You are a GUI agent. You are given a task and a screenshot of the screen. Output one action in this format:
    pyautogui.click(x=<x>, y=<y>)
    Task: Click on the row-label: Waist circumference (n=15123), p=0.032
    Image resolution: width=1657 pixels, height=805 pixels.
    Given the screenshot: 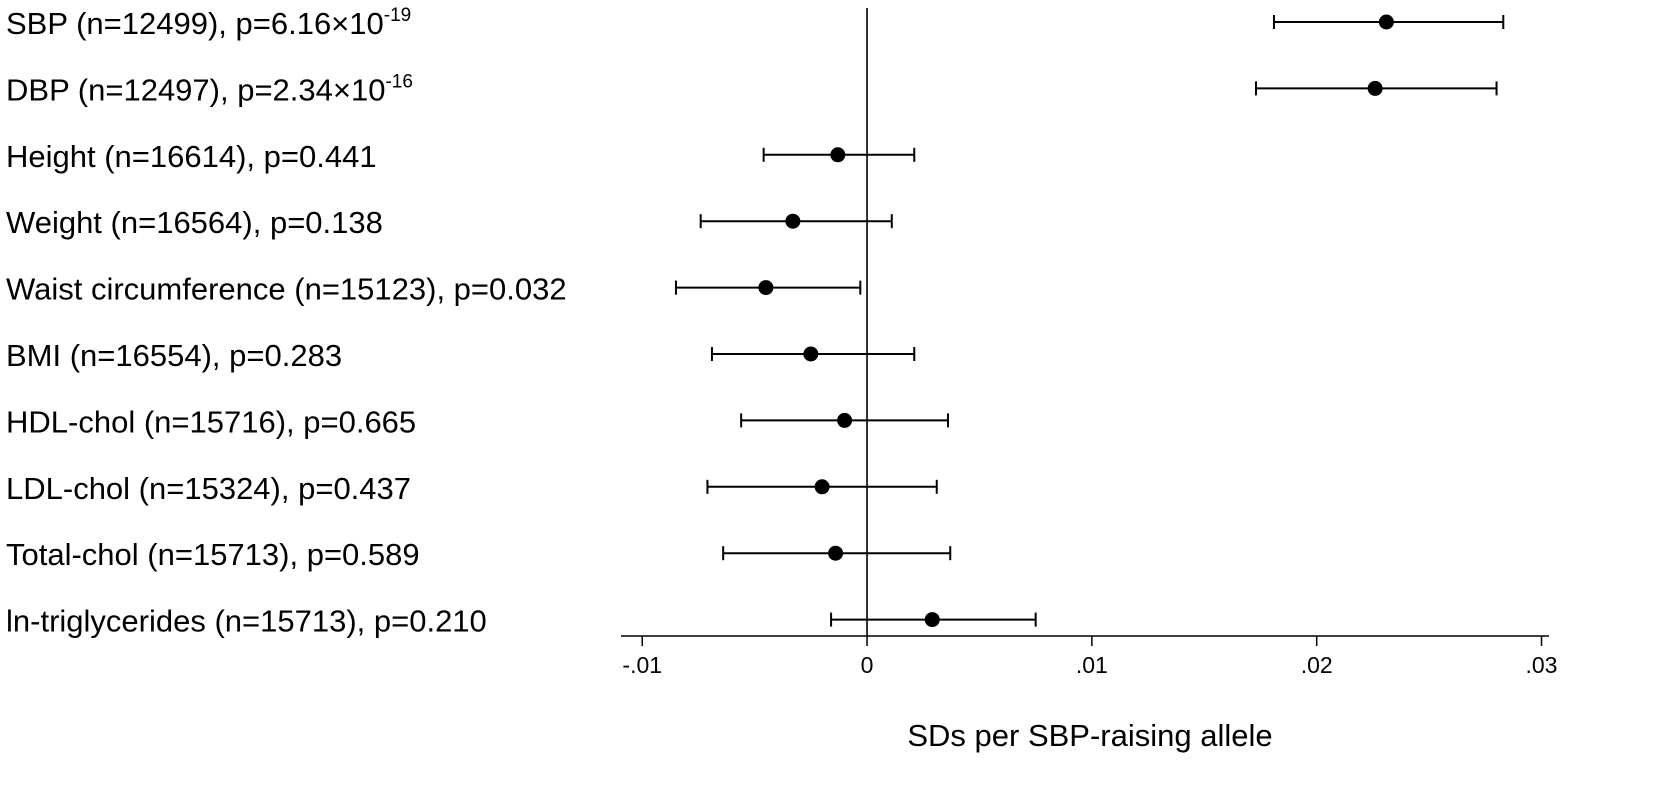 What is the action you would take?
    pyautogui.click(x=286, y=289)
    